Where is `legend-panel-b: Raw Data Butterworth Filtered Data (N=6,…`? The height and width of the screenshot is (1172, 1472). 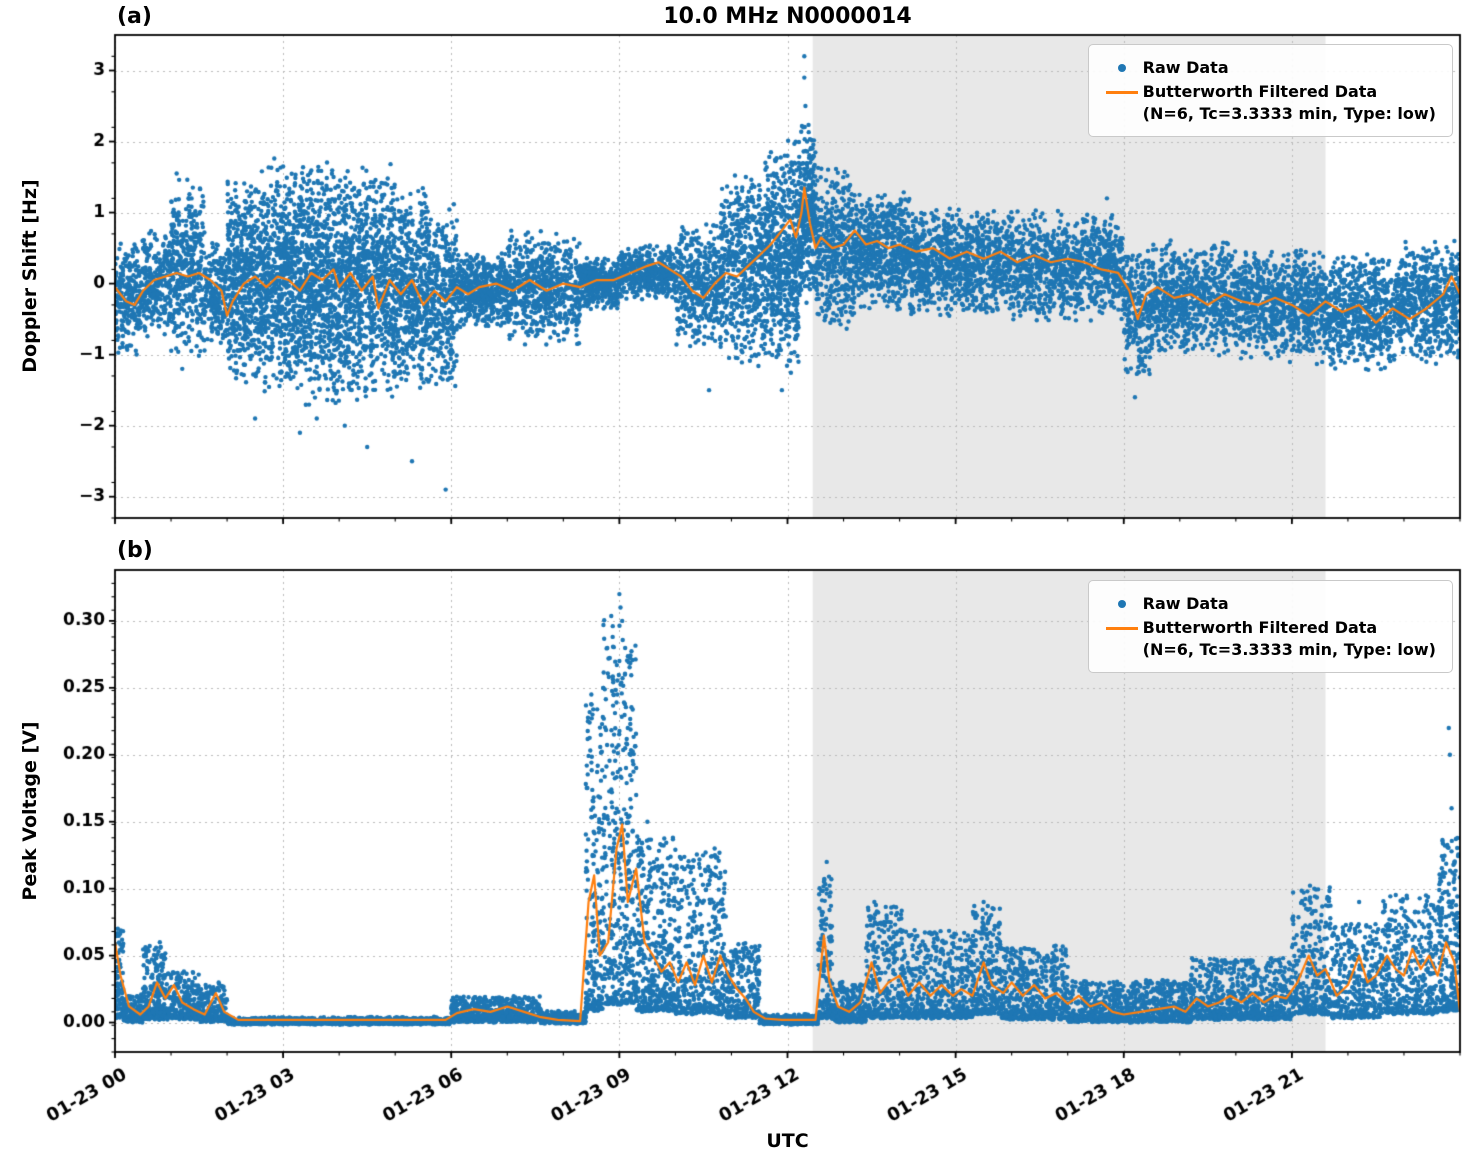 legend-panel-b: Raw Data Butterworth Filtered Data (N=6,… is located at coordinates (1270, 627).